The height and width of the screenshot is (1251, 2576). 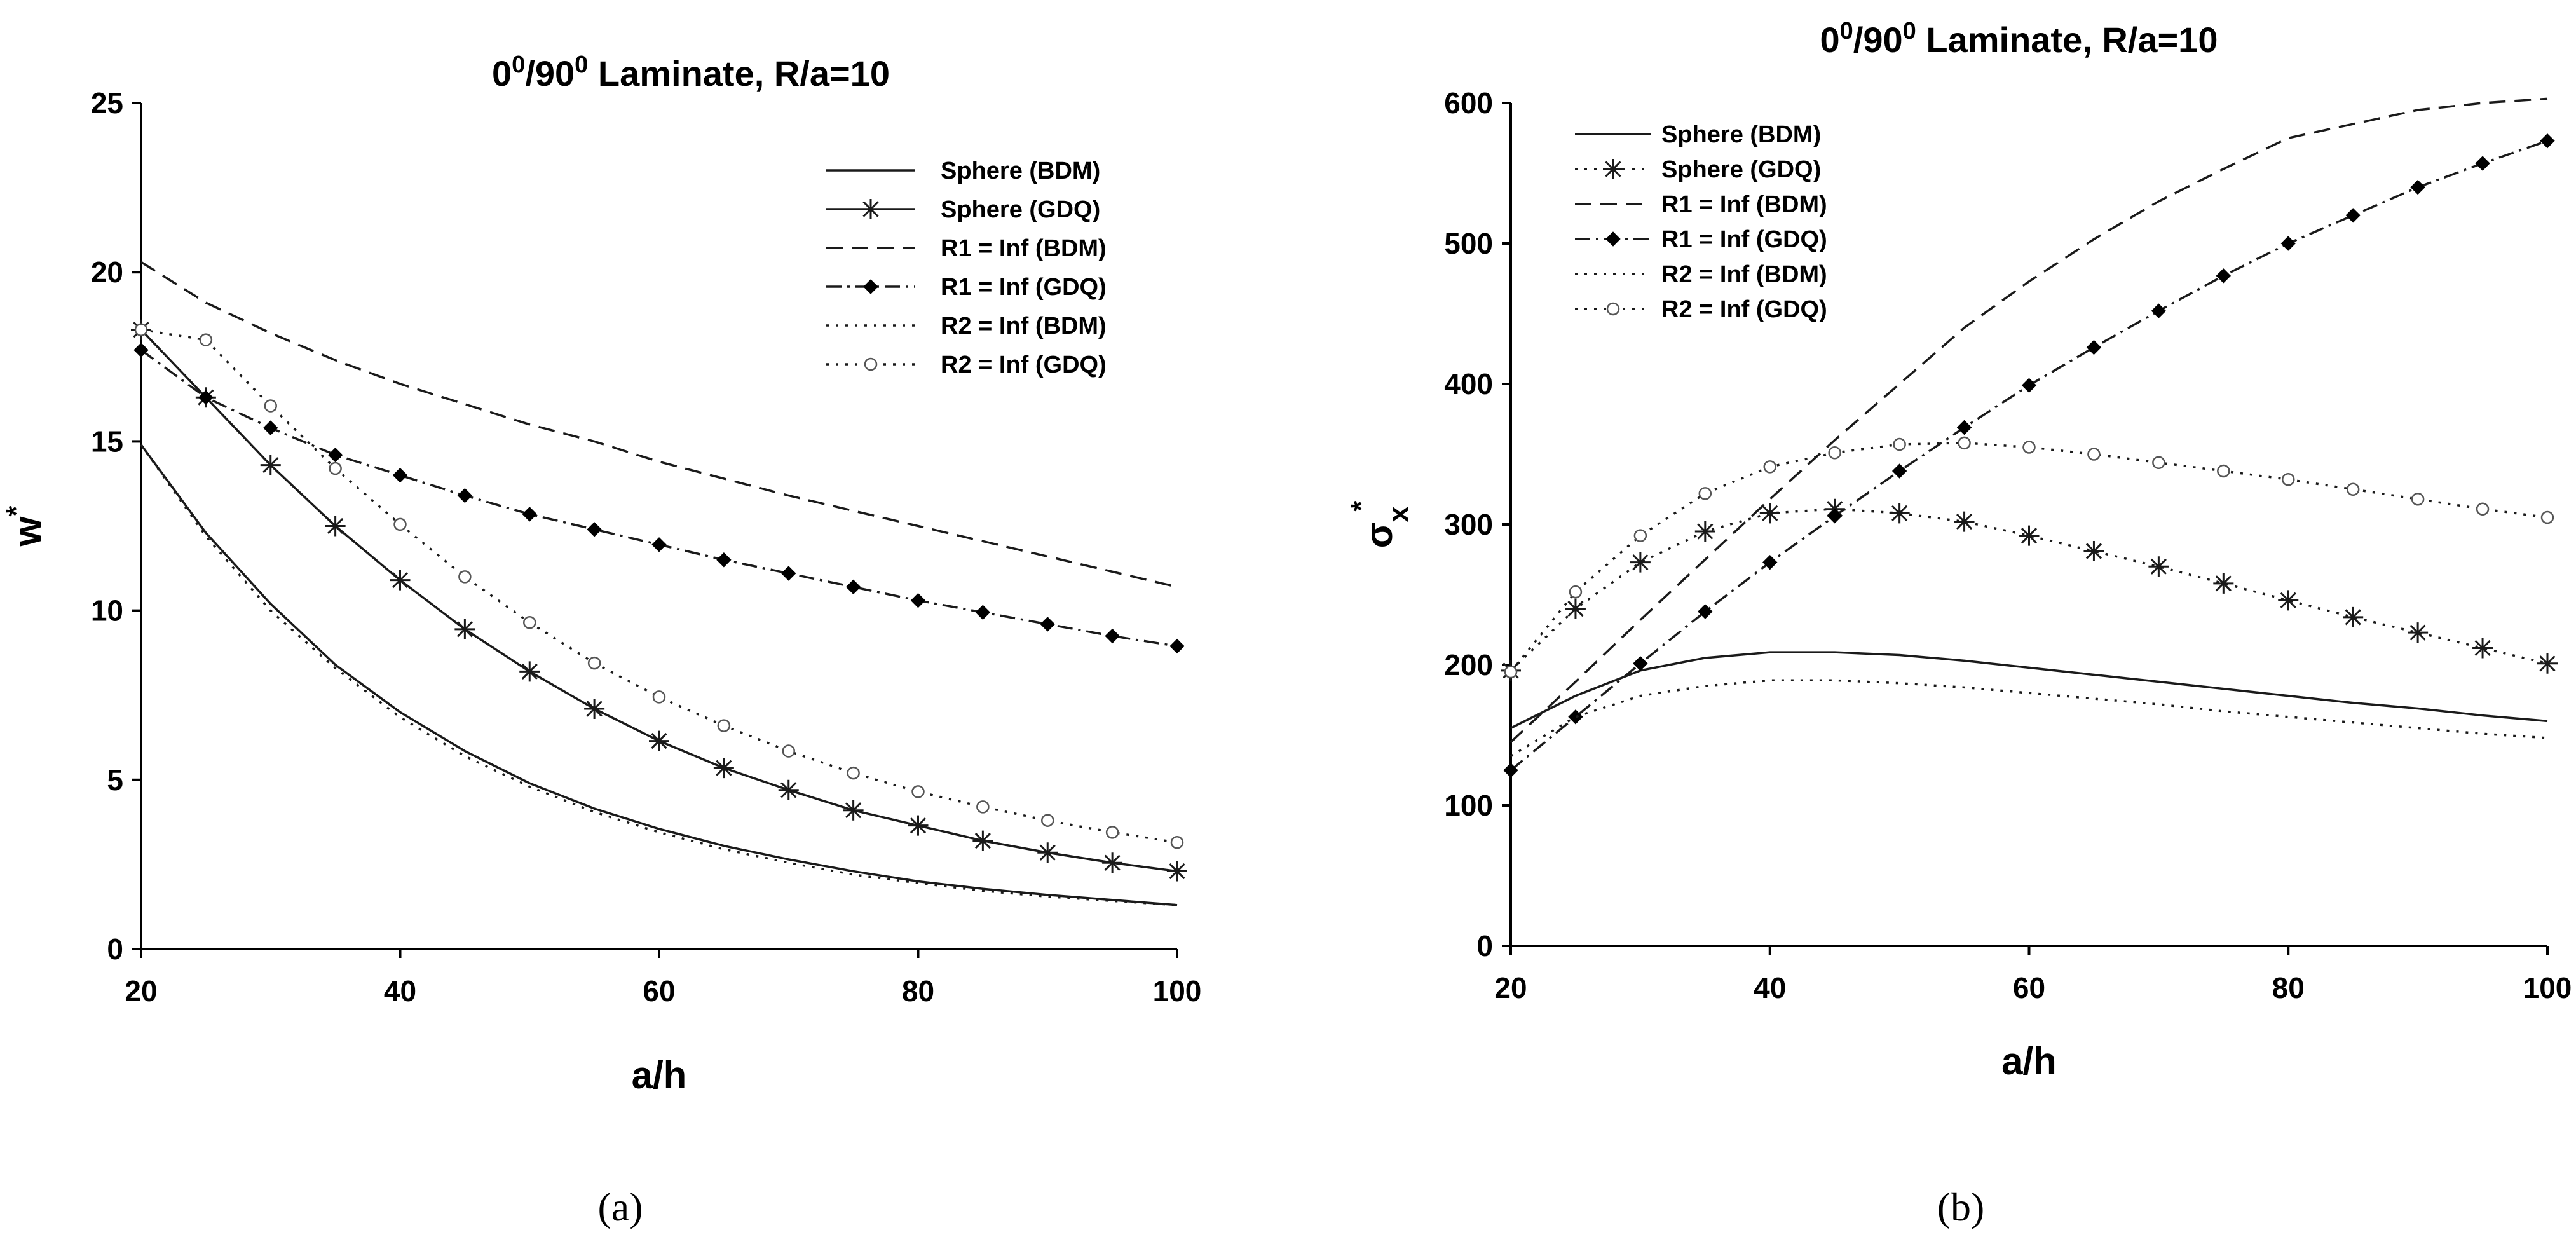 What do you see at coordinates (1020, 171) in the screenshot?
I see `legend-label: Sphere (BDM)` at bounding box center [1020, 171].